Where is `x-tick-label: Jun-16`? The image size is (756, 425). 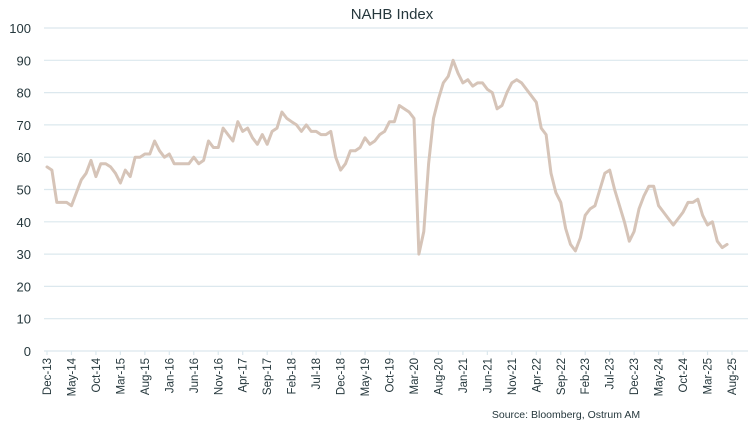 x-tick-label: Jun-16 is located at coordinates (195, 375).